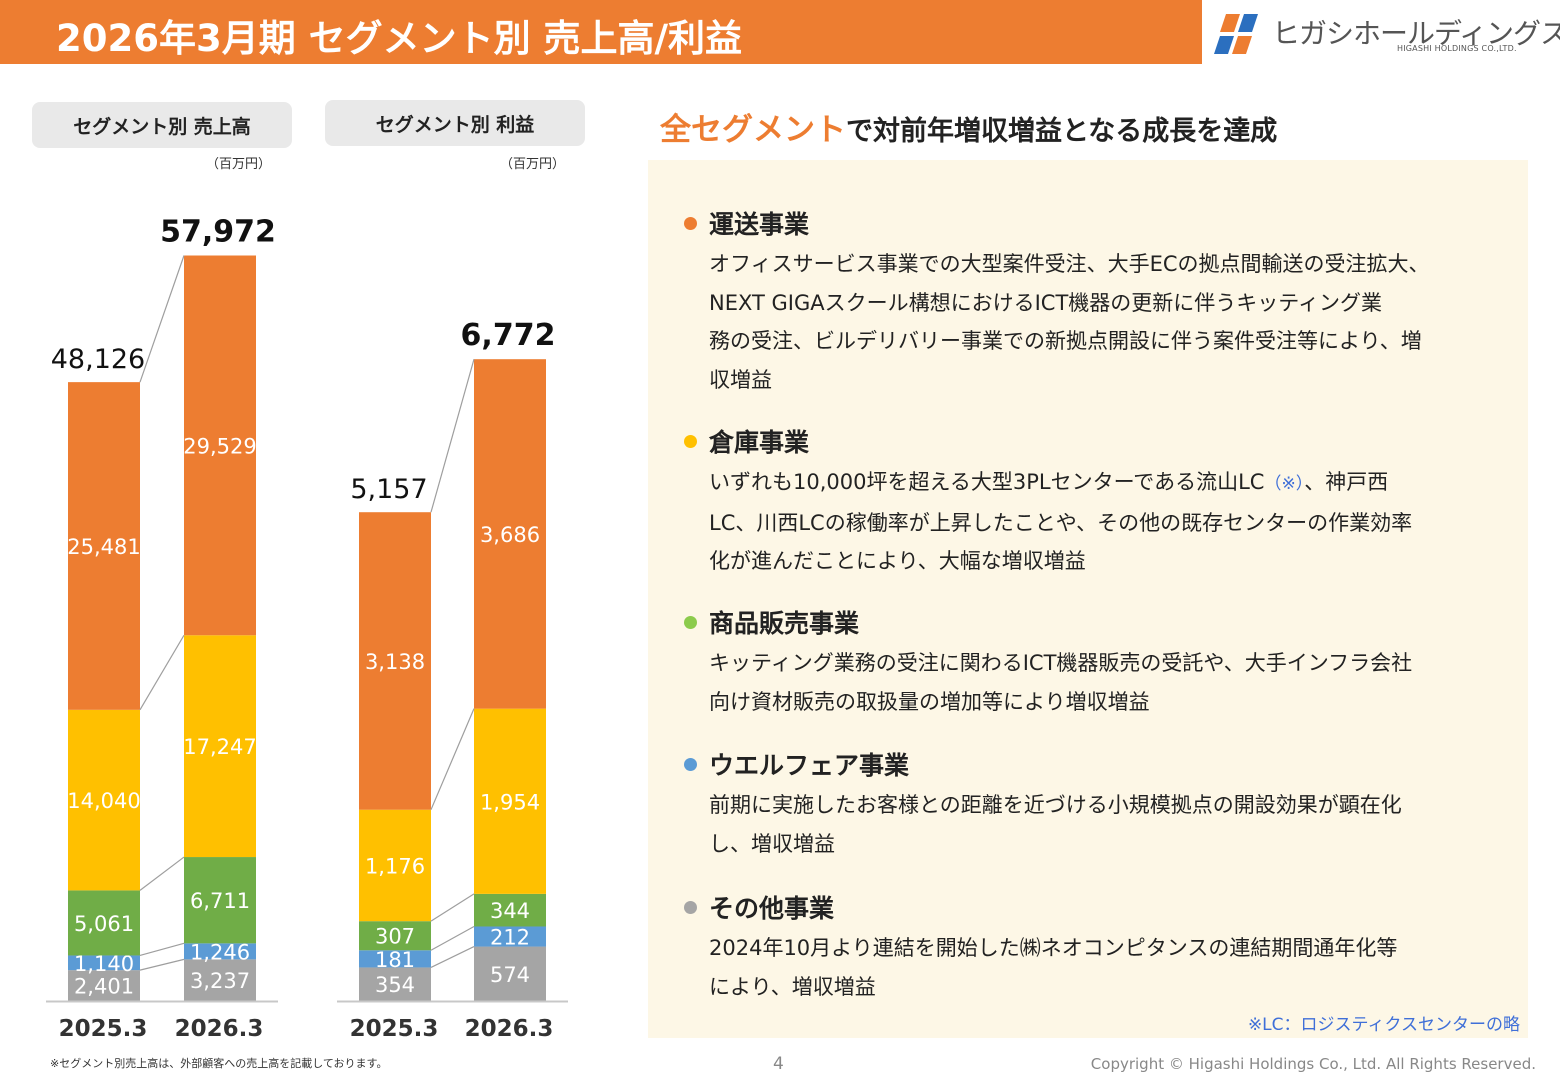 The image size is (1560, 1080). I want to click on segment-text-line: キッティング業務の受注に関わるICT機器販売の受託や、大手インフラ会社, so click(1061, 663).